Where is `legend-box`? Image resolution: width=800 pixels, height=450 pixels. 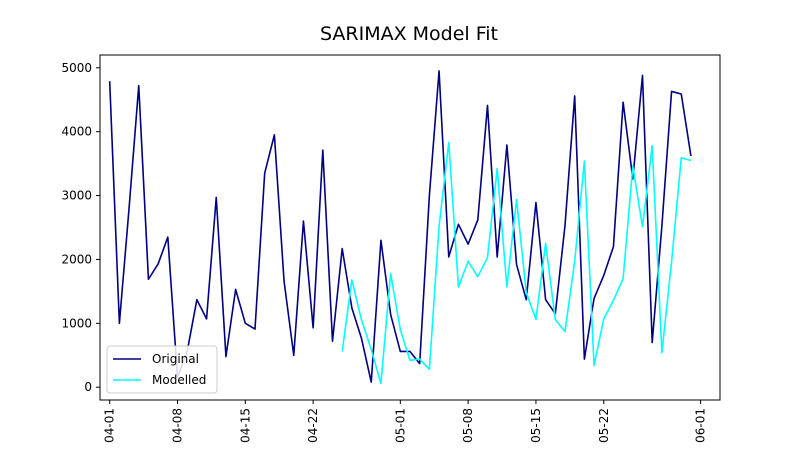
legend-box is located at coordinates (162, 369).